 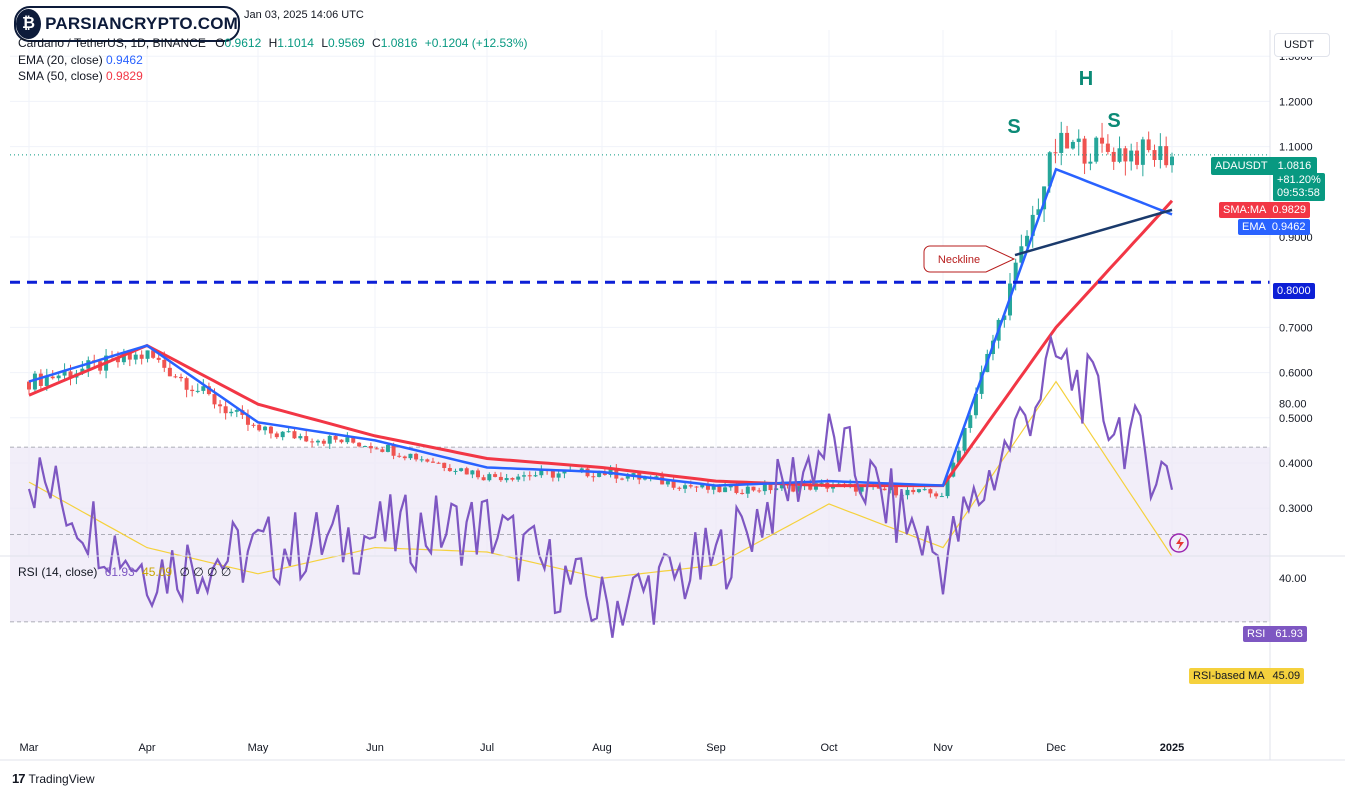 I want to click on price-tick-label: 1.1000, so click(x=1296, y=148).